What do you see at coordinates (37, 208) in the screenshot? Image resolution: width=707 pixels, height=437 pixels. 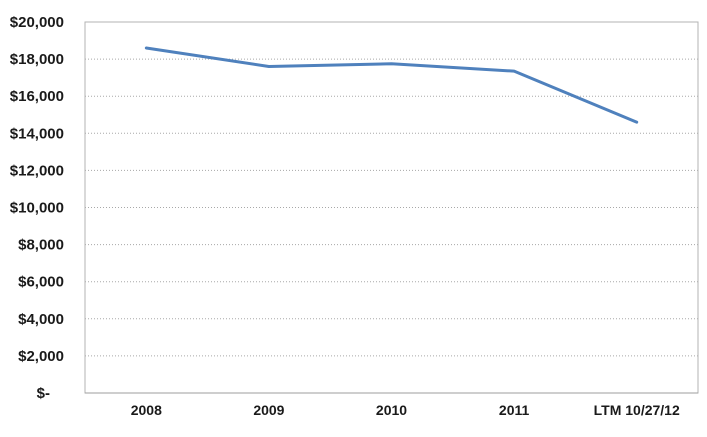 I see `y-axis-tick-label: $10,000` at bounding box center [37, 208].